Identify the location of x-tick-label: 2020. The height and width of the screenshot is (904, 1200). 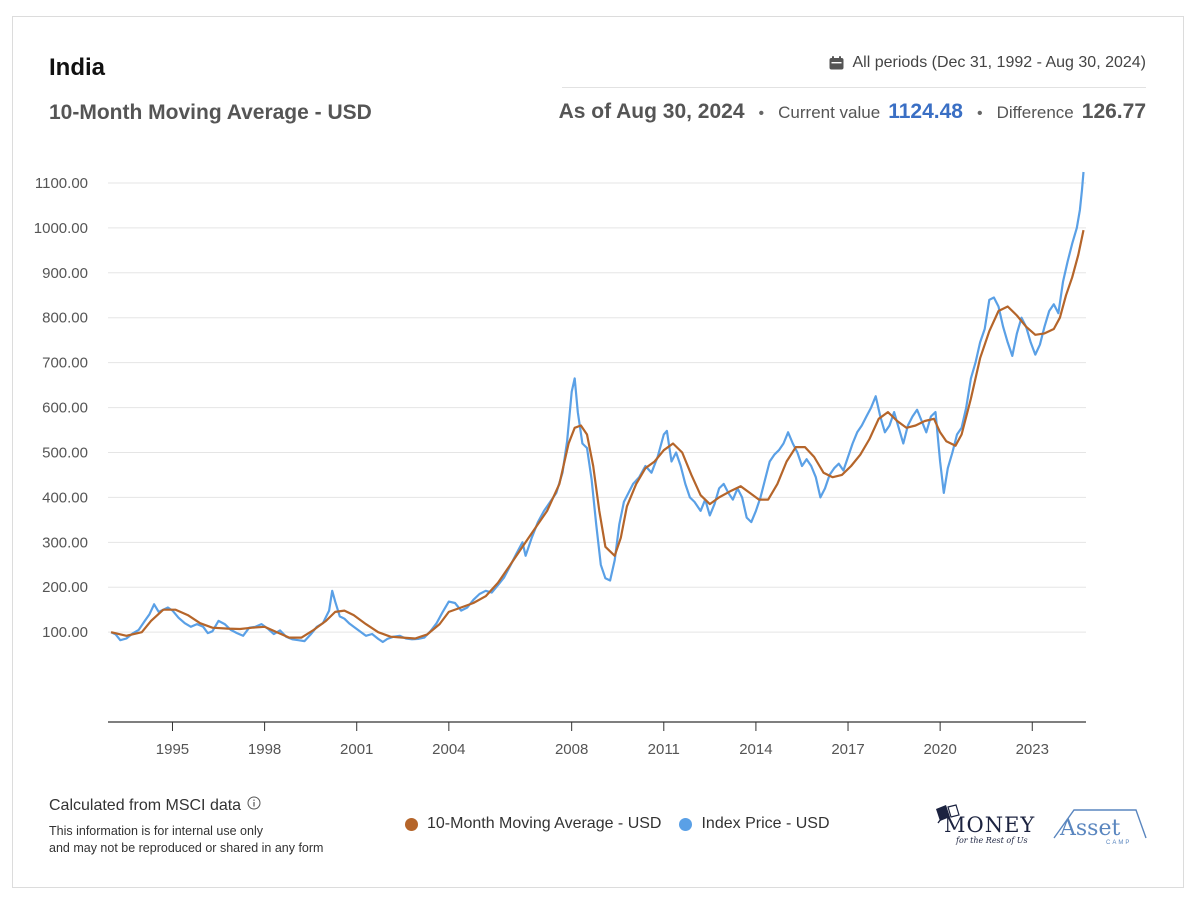
(939, 749).